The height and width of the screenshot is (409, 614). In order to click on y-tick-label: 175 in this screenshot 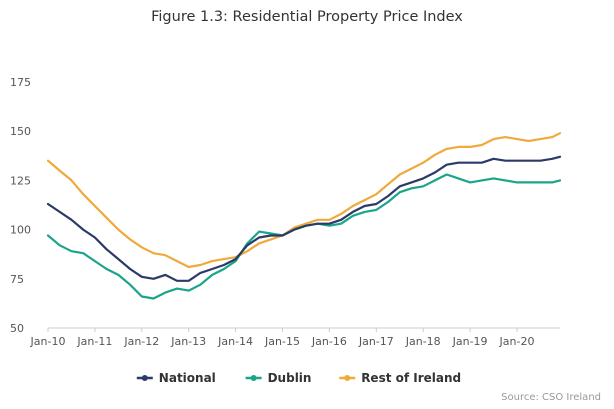, I will do `click(20, 82)`.